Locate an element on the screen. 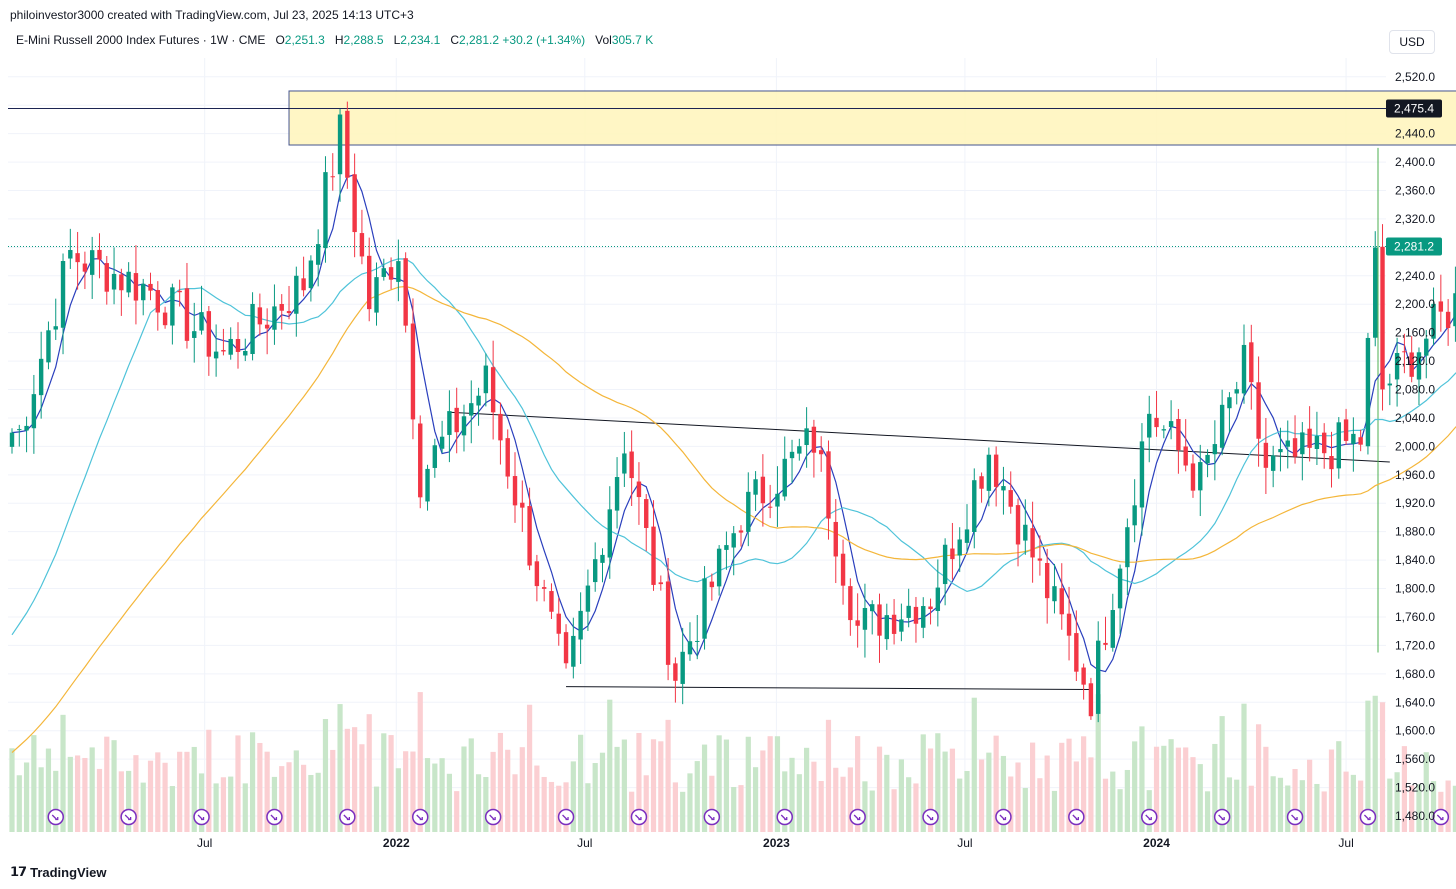 Image resolution: width=1456 pixels, height=889 pixels. price-tick-label: 1,880.0 is located at coordinates (1415, 532).